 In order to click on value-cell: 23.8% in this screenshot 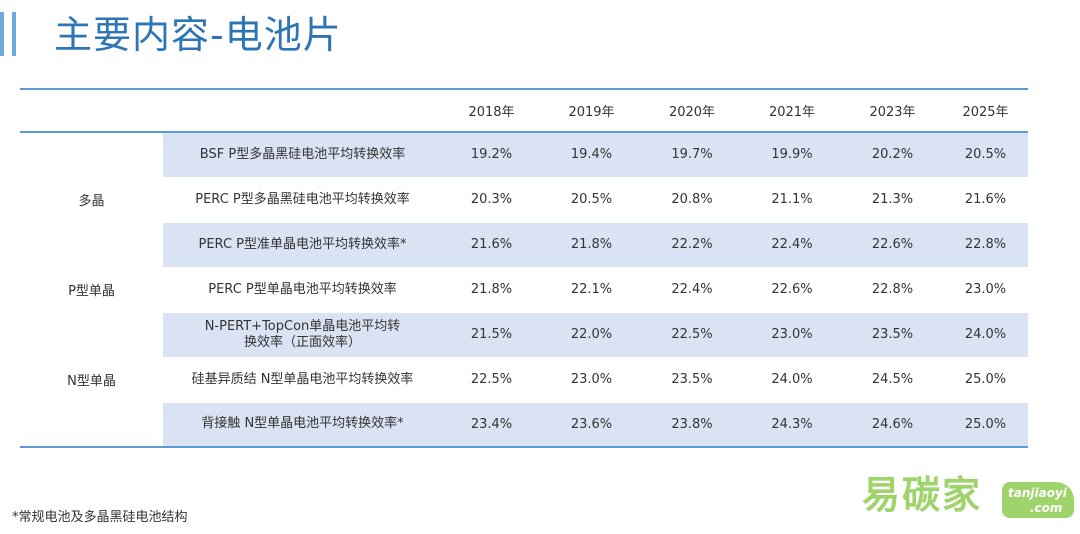, I will do `click(692, 424)`.